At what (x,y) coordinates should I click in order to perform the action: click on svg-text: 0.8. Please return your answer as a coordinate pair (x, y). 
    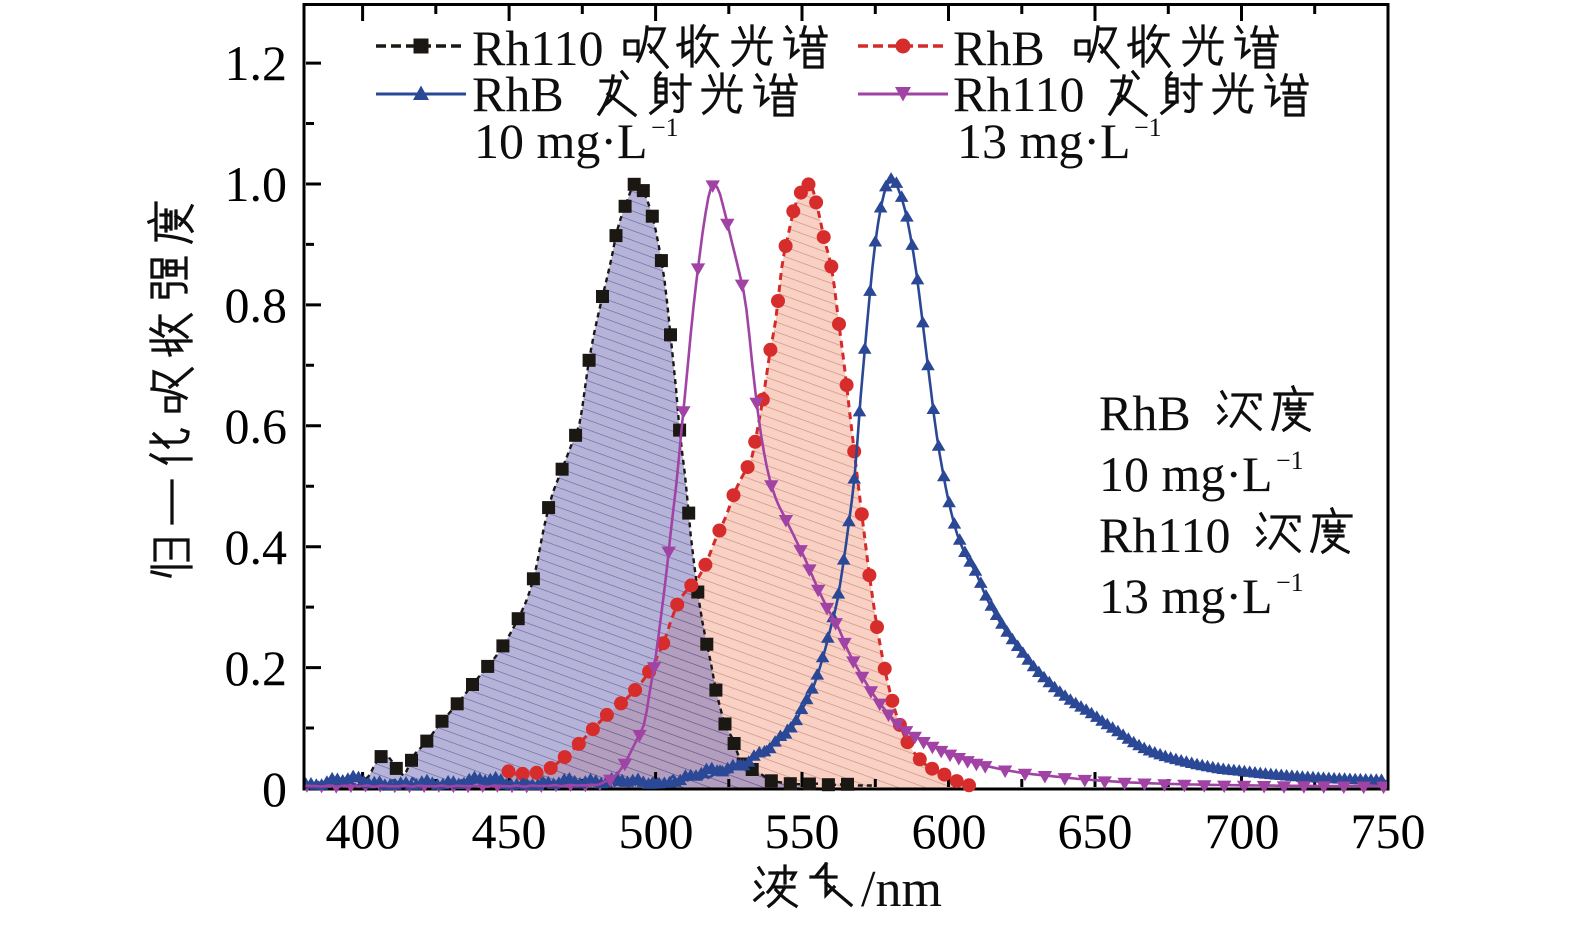
    Looking at the image, I should click on (256, 305).